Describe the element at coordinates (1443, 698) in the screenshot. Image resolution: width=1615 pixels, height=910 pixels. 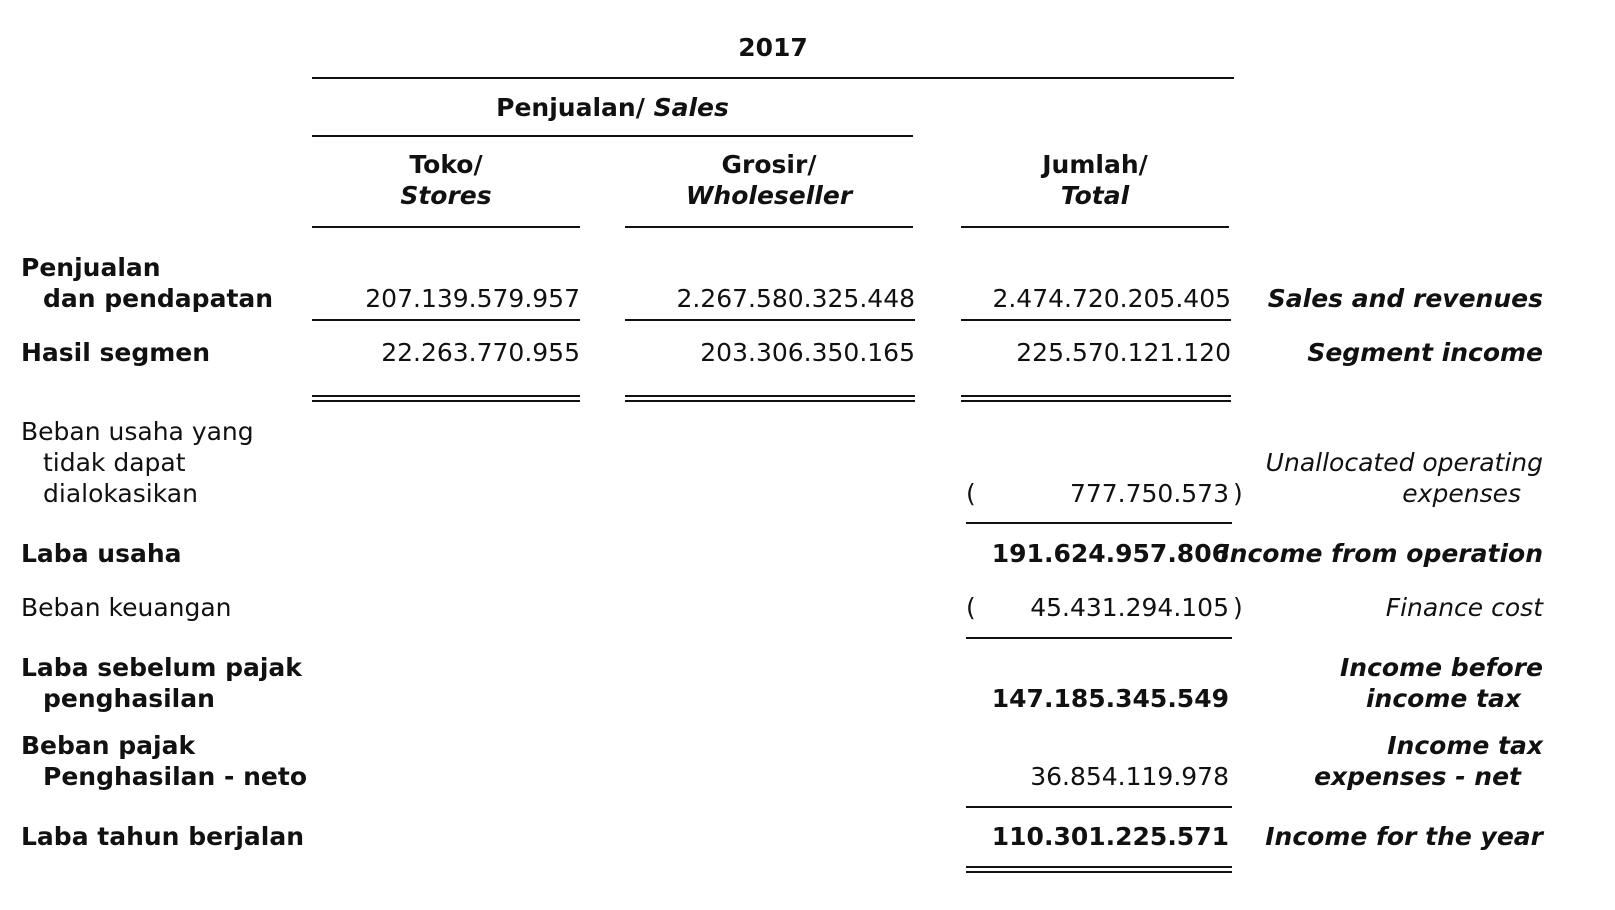
I see `before-tax-label-en-line2: income tax` at that location.